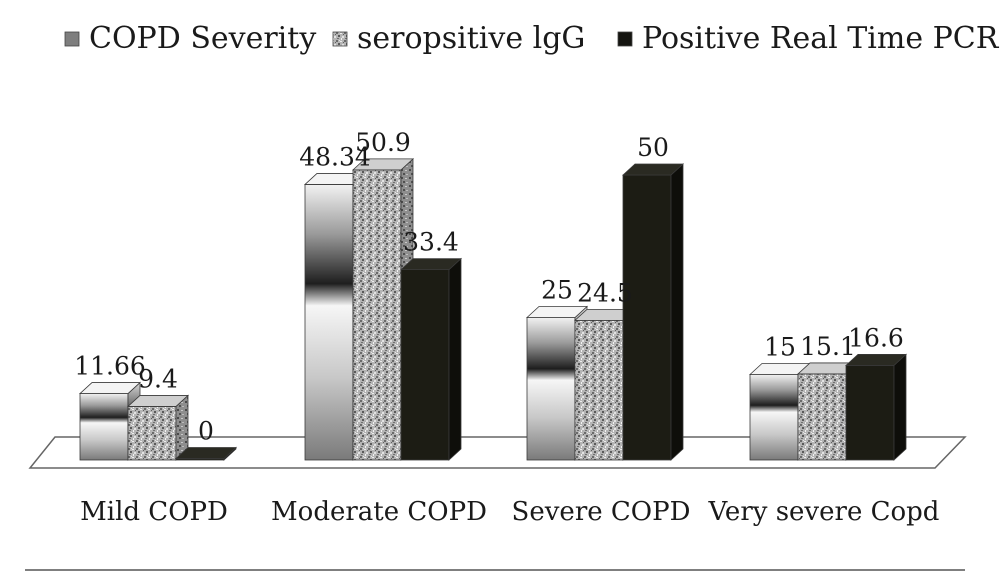 Image resolution: width=1000 pixels, height=578 pixels. I want to click on legend-label: Positive Real Time PCR, so click(821, 38).